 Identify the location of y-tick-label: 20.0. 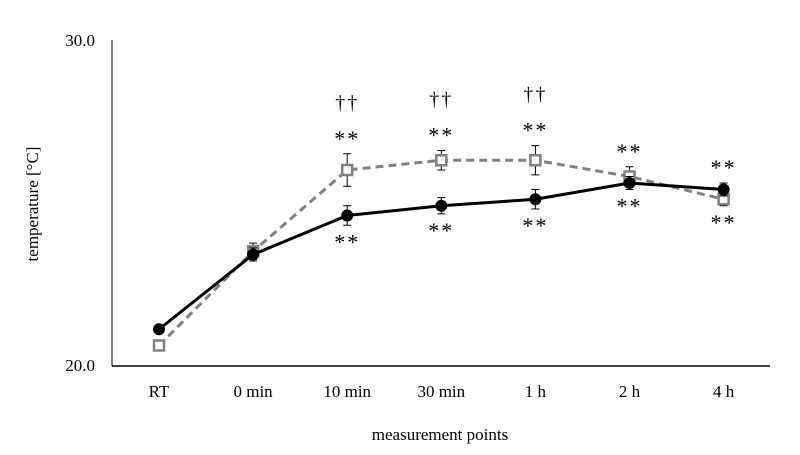
(80, 365).